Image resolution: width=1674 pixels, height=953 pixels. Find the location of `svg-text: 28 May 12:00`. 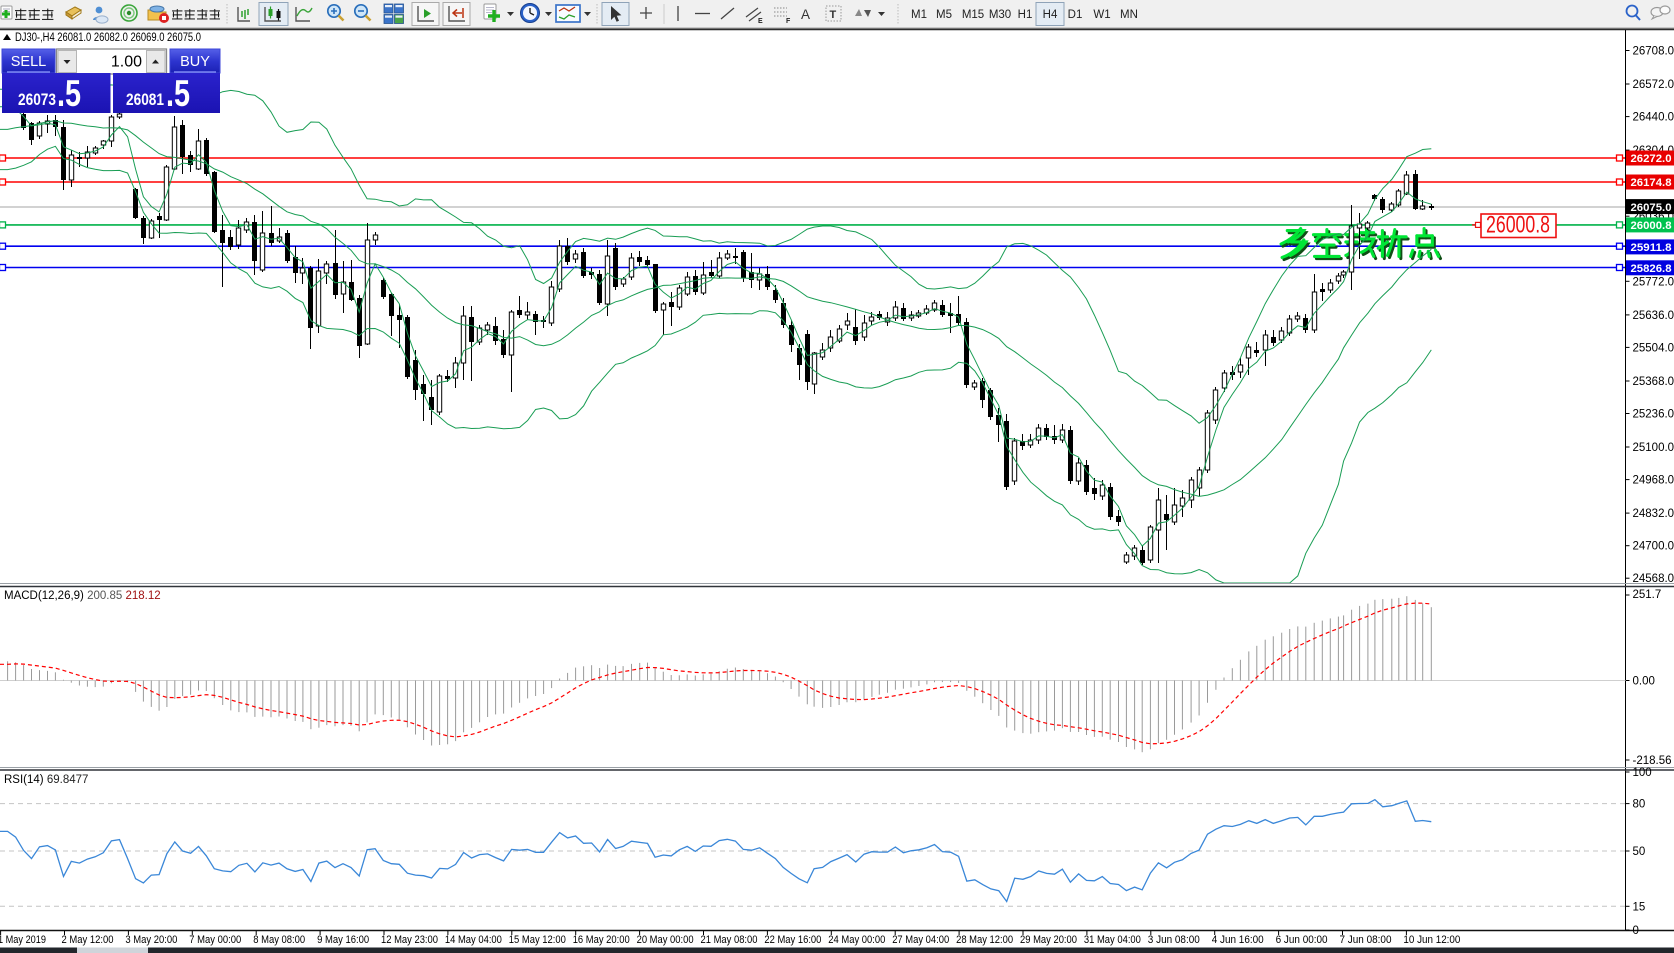

svg-text: 28 May 12:00 is located at coordinates (984, 940).